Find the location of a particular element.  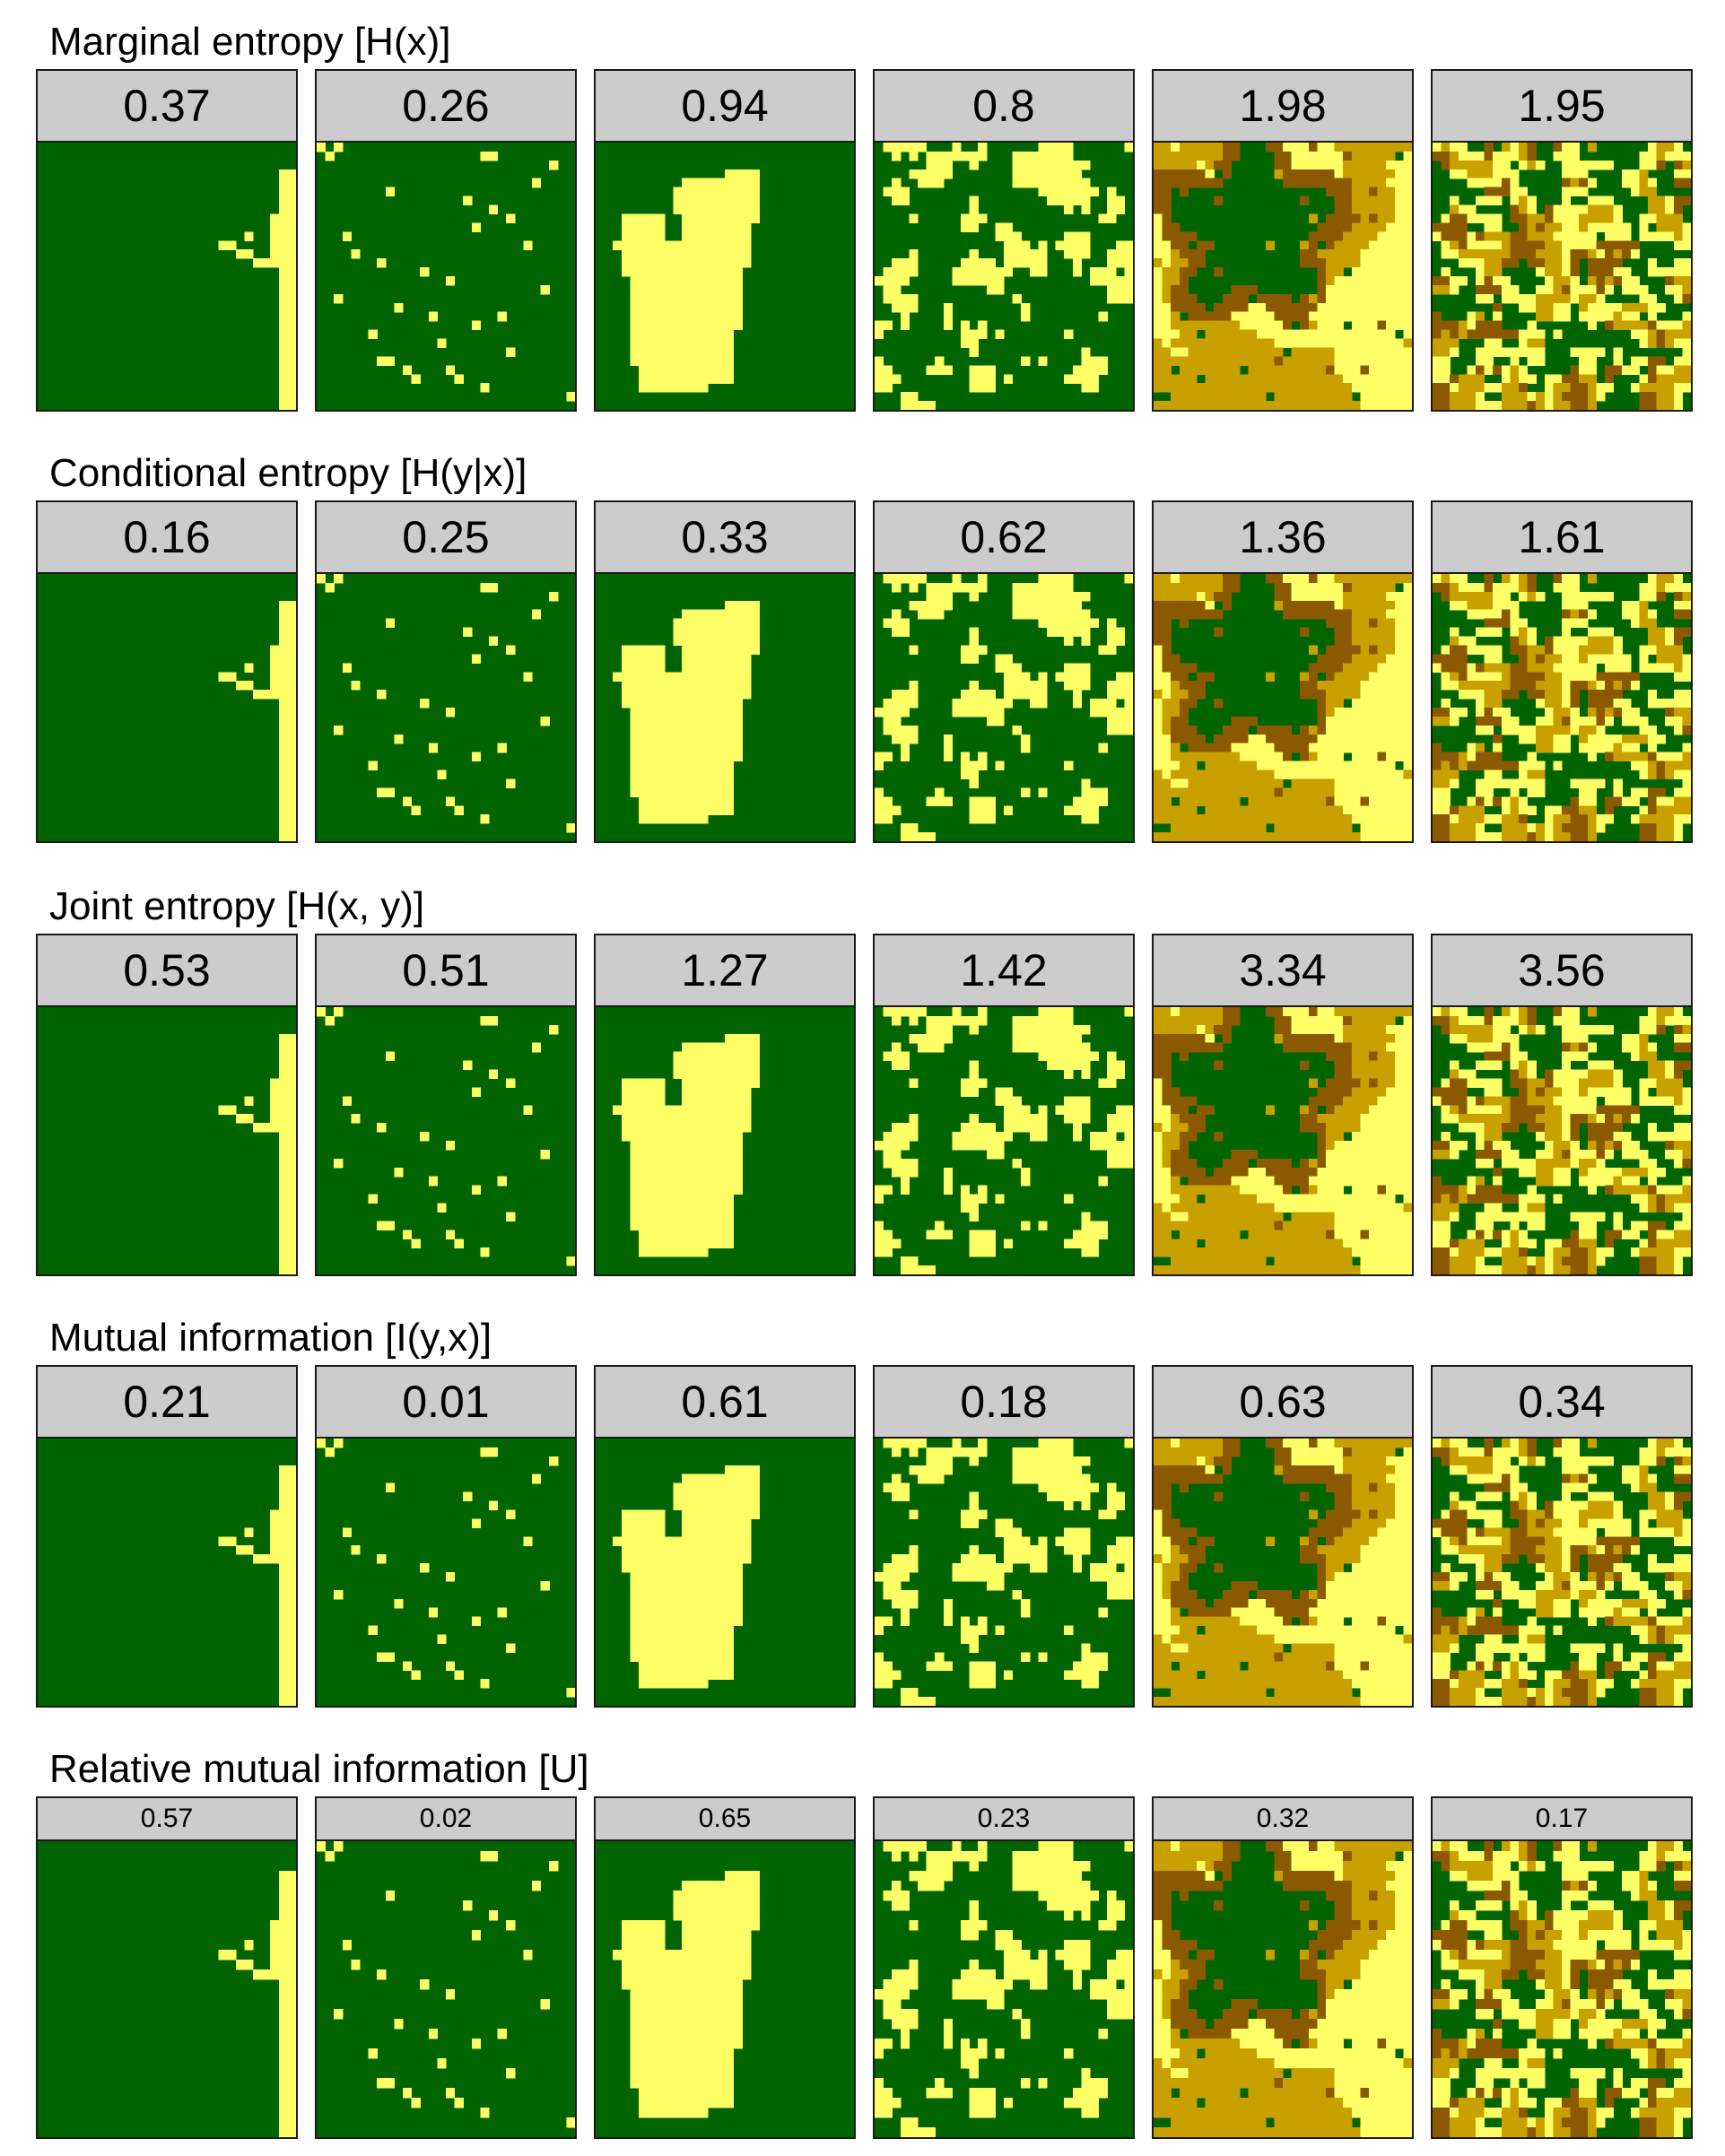

map-panel-6: 1.95 is located at coordinates (1562, 241).